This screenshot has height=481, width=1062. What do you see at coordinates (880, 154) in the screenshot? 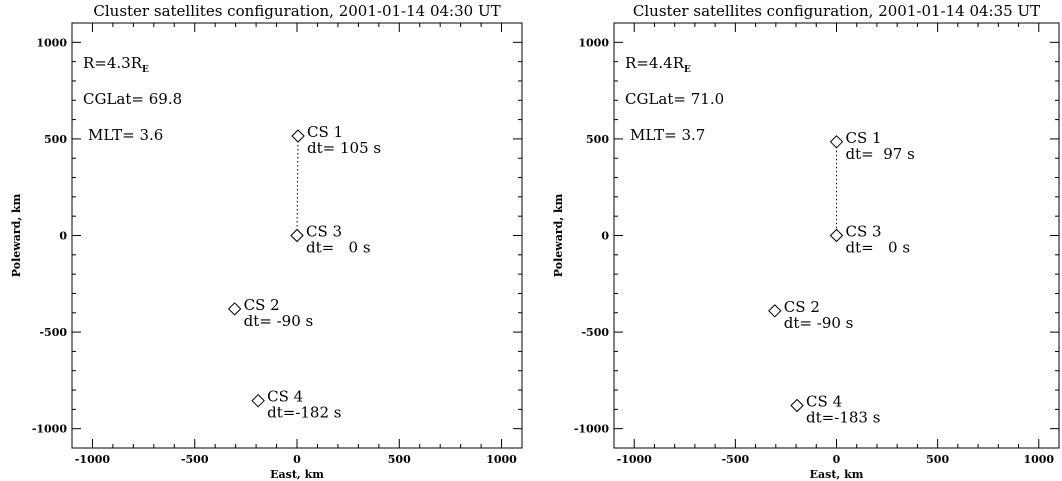
I see `cs1-dt-label: dt= 97 s` at bounding box center [880, 154].